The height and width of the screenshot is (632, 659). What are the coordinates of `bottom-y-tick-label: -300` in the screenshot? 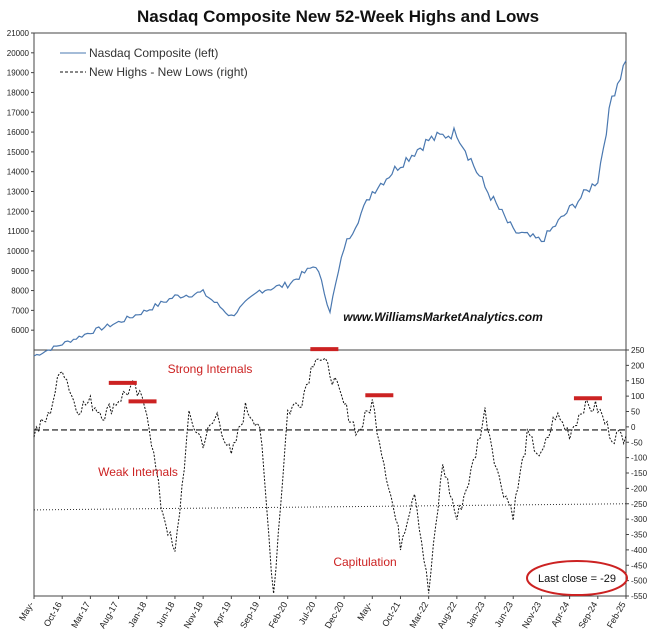 It's located at (639, 519).